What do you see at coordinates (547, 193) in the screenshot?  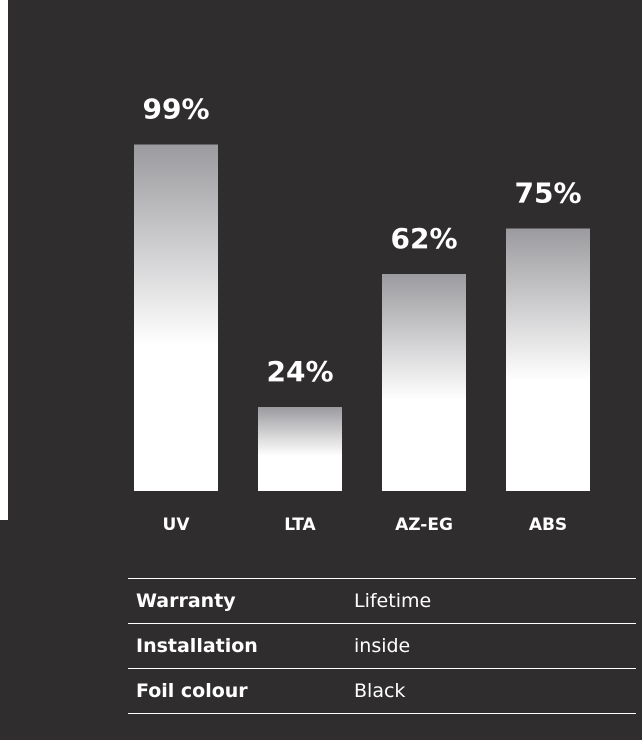 I see `value-label: 75%` at bounding box center [547, 193].